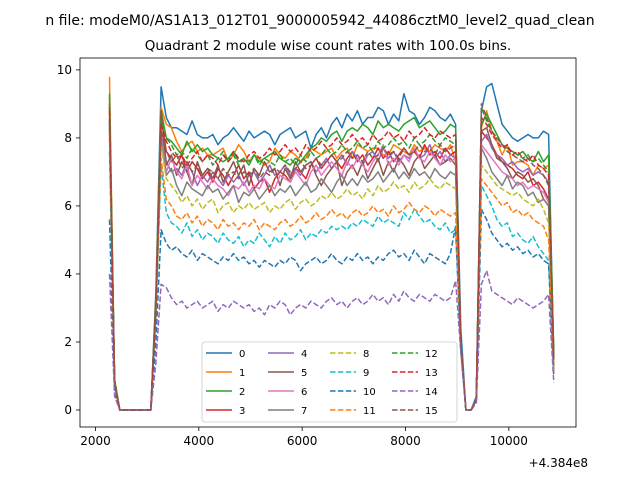  What do you see at coordinates (68, 138) in the screenshot?
I see `y-tick-label: 8` at bounding box center [68, 138].